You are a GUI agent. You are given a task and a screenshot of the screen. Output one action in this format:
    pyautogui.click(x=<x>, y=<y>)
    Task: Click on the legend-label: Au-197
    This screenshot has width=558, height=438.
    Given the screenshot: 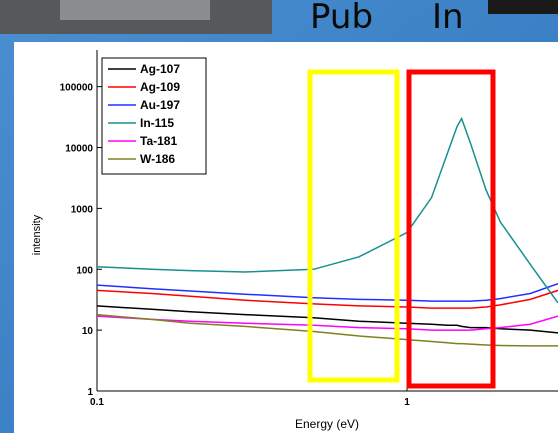 What is the action you would take?
    pyautogui.click(x=160, y=105)
    